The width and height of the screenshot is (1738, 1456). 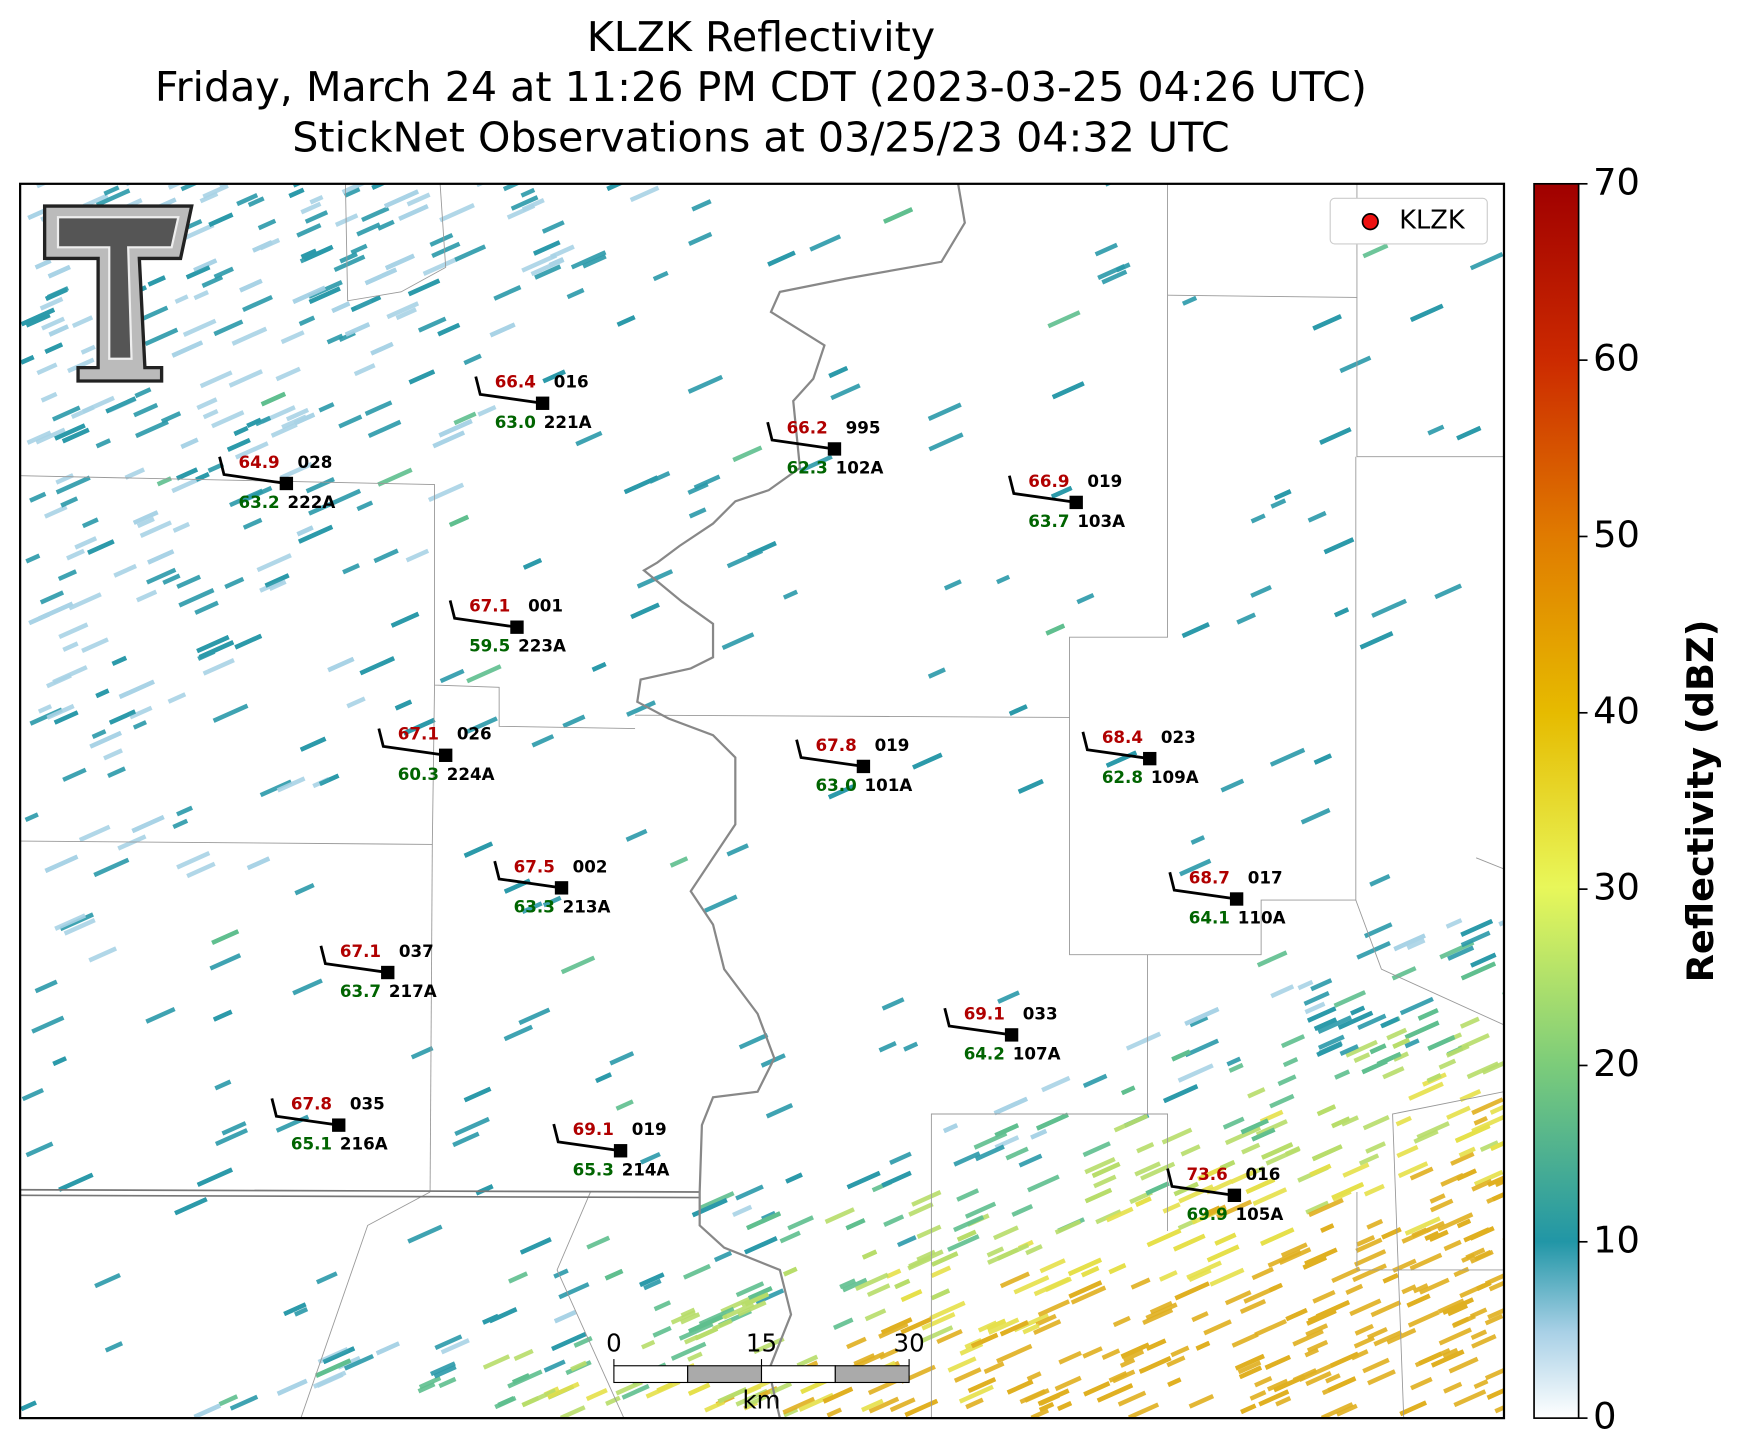 I want to click on station-id: 107A, so click(x=1037, y=1053).